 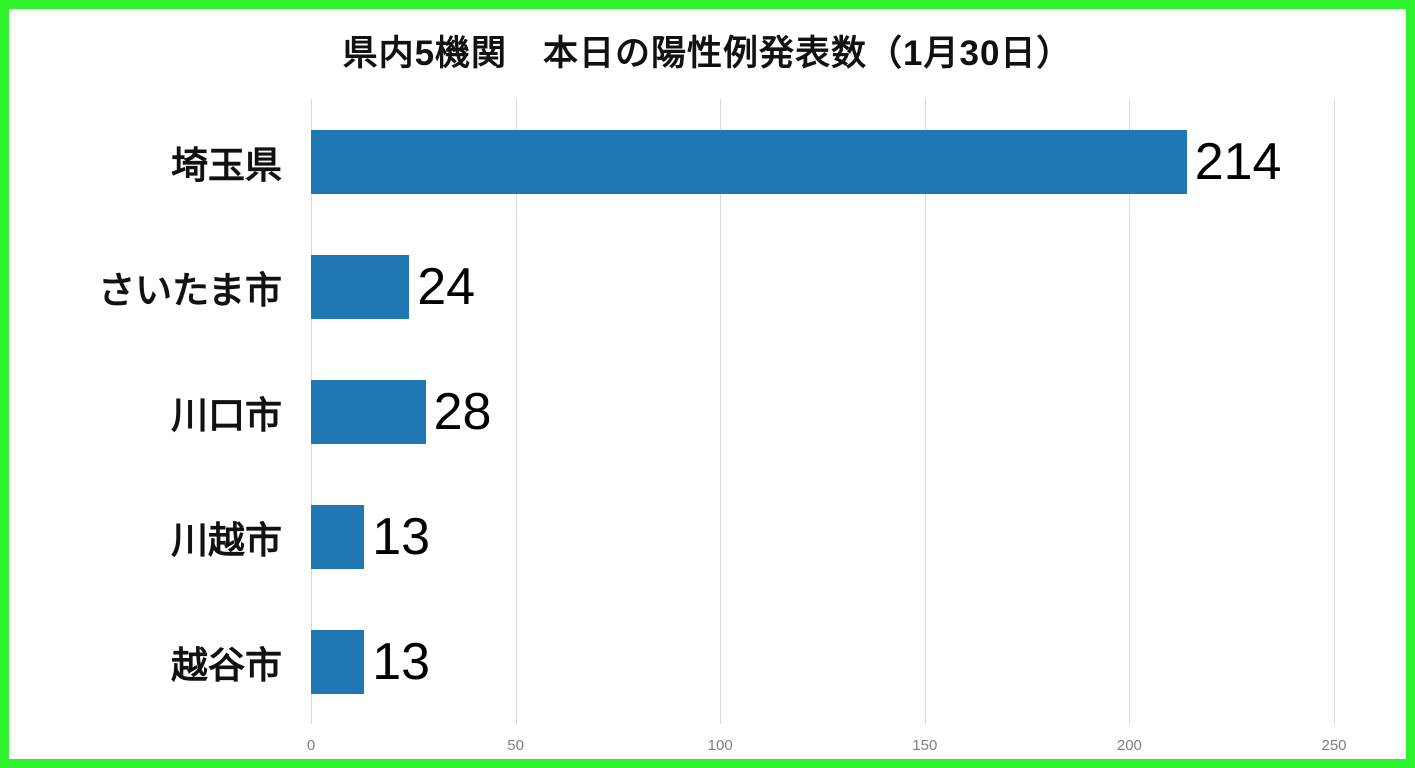 What do you see at coordinates (226, 415) in the screenshot?
I see `category-label: 川口市` at bounding box center [226, 415].